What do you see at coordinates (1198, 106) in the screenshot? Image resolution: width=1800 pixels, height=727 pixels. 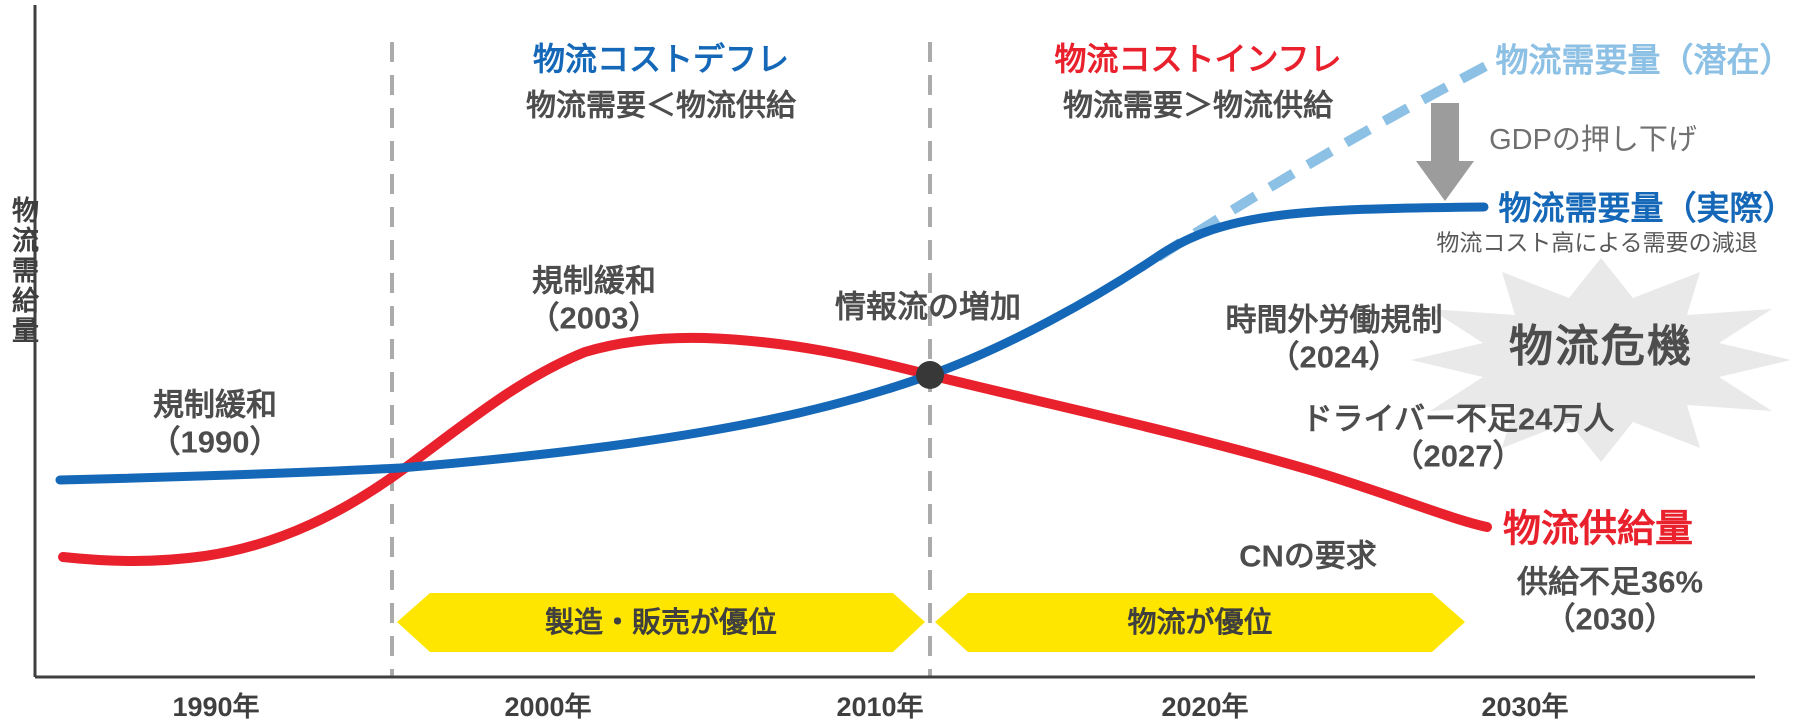 I see `phase-inflation-subtitle: 物流需要＞物流供給` at bounding box center [1198, 106].